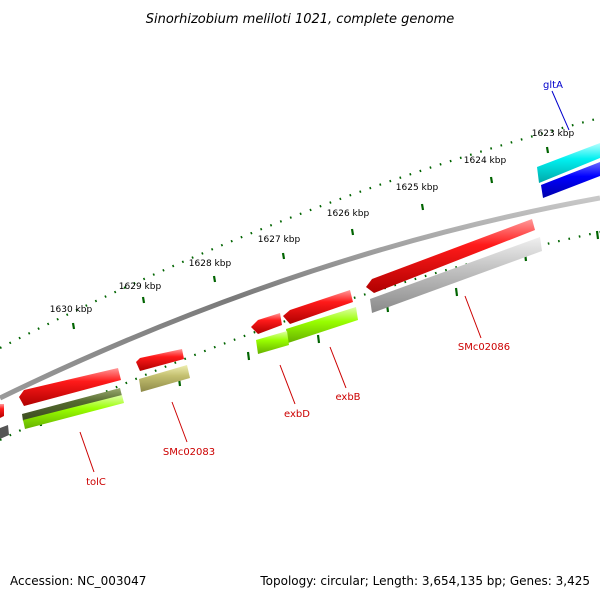  Describe the element at coordinates (72, 404) in the screenshot. I see `tolC-dark-block` at that location.